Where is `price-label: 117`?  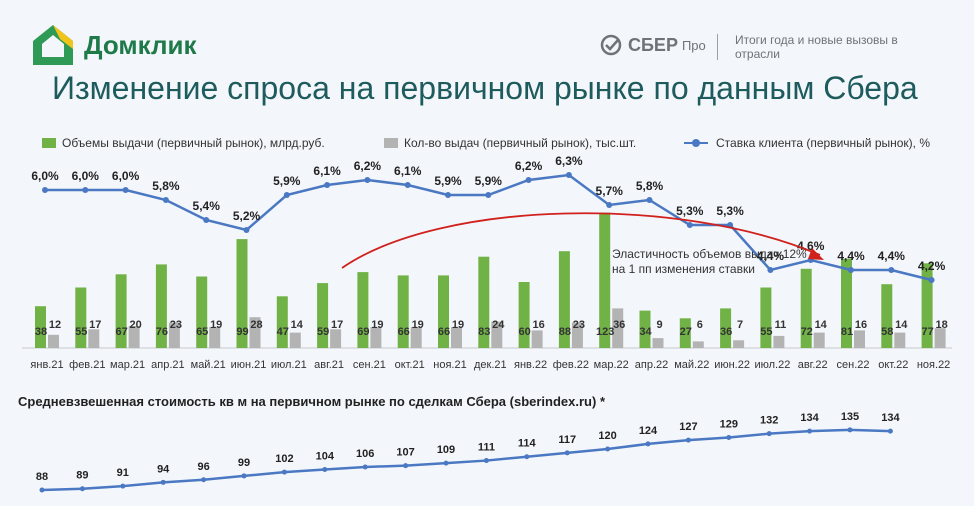 price-label: 117 is located at coordinates (567, 440).